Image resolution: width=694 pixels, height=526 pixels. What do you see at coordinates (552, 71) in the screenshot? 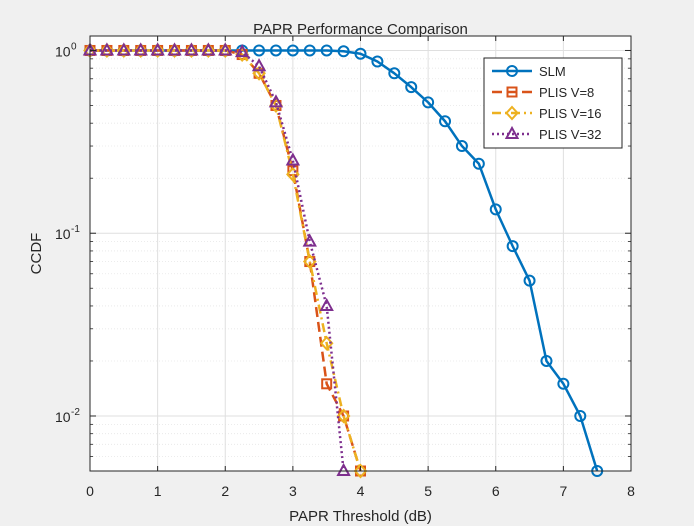
I see `legend-label: SLM` at bounding box center [552, 71].